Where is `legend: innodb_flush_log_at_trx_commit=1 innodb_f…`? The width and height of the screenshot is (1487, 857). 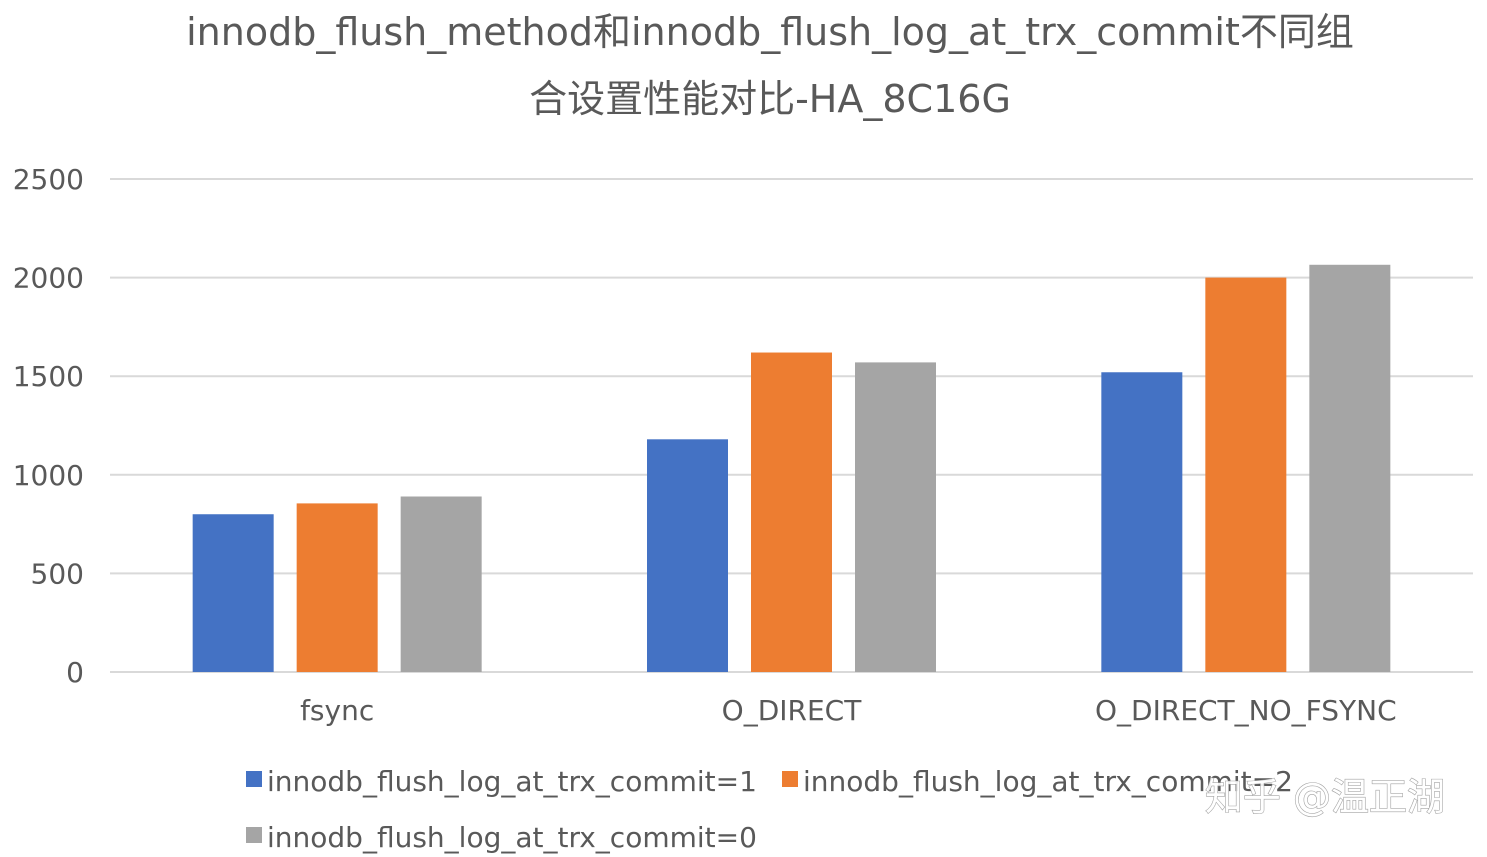 legend: innodb_flush_log_at_trx_commit=1 innodb_f… is located at coordinates (769, 809).